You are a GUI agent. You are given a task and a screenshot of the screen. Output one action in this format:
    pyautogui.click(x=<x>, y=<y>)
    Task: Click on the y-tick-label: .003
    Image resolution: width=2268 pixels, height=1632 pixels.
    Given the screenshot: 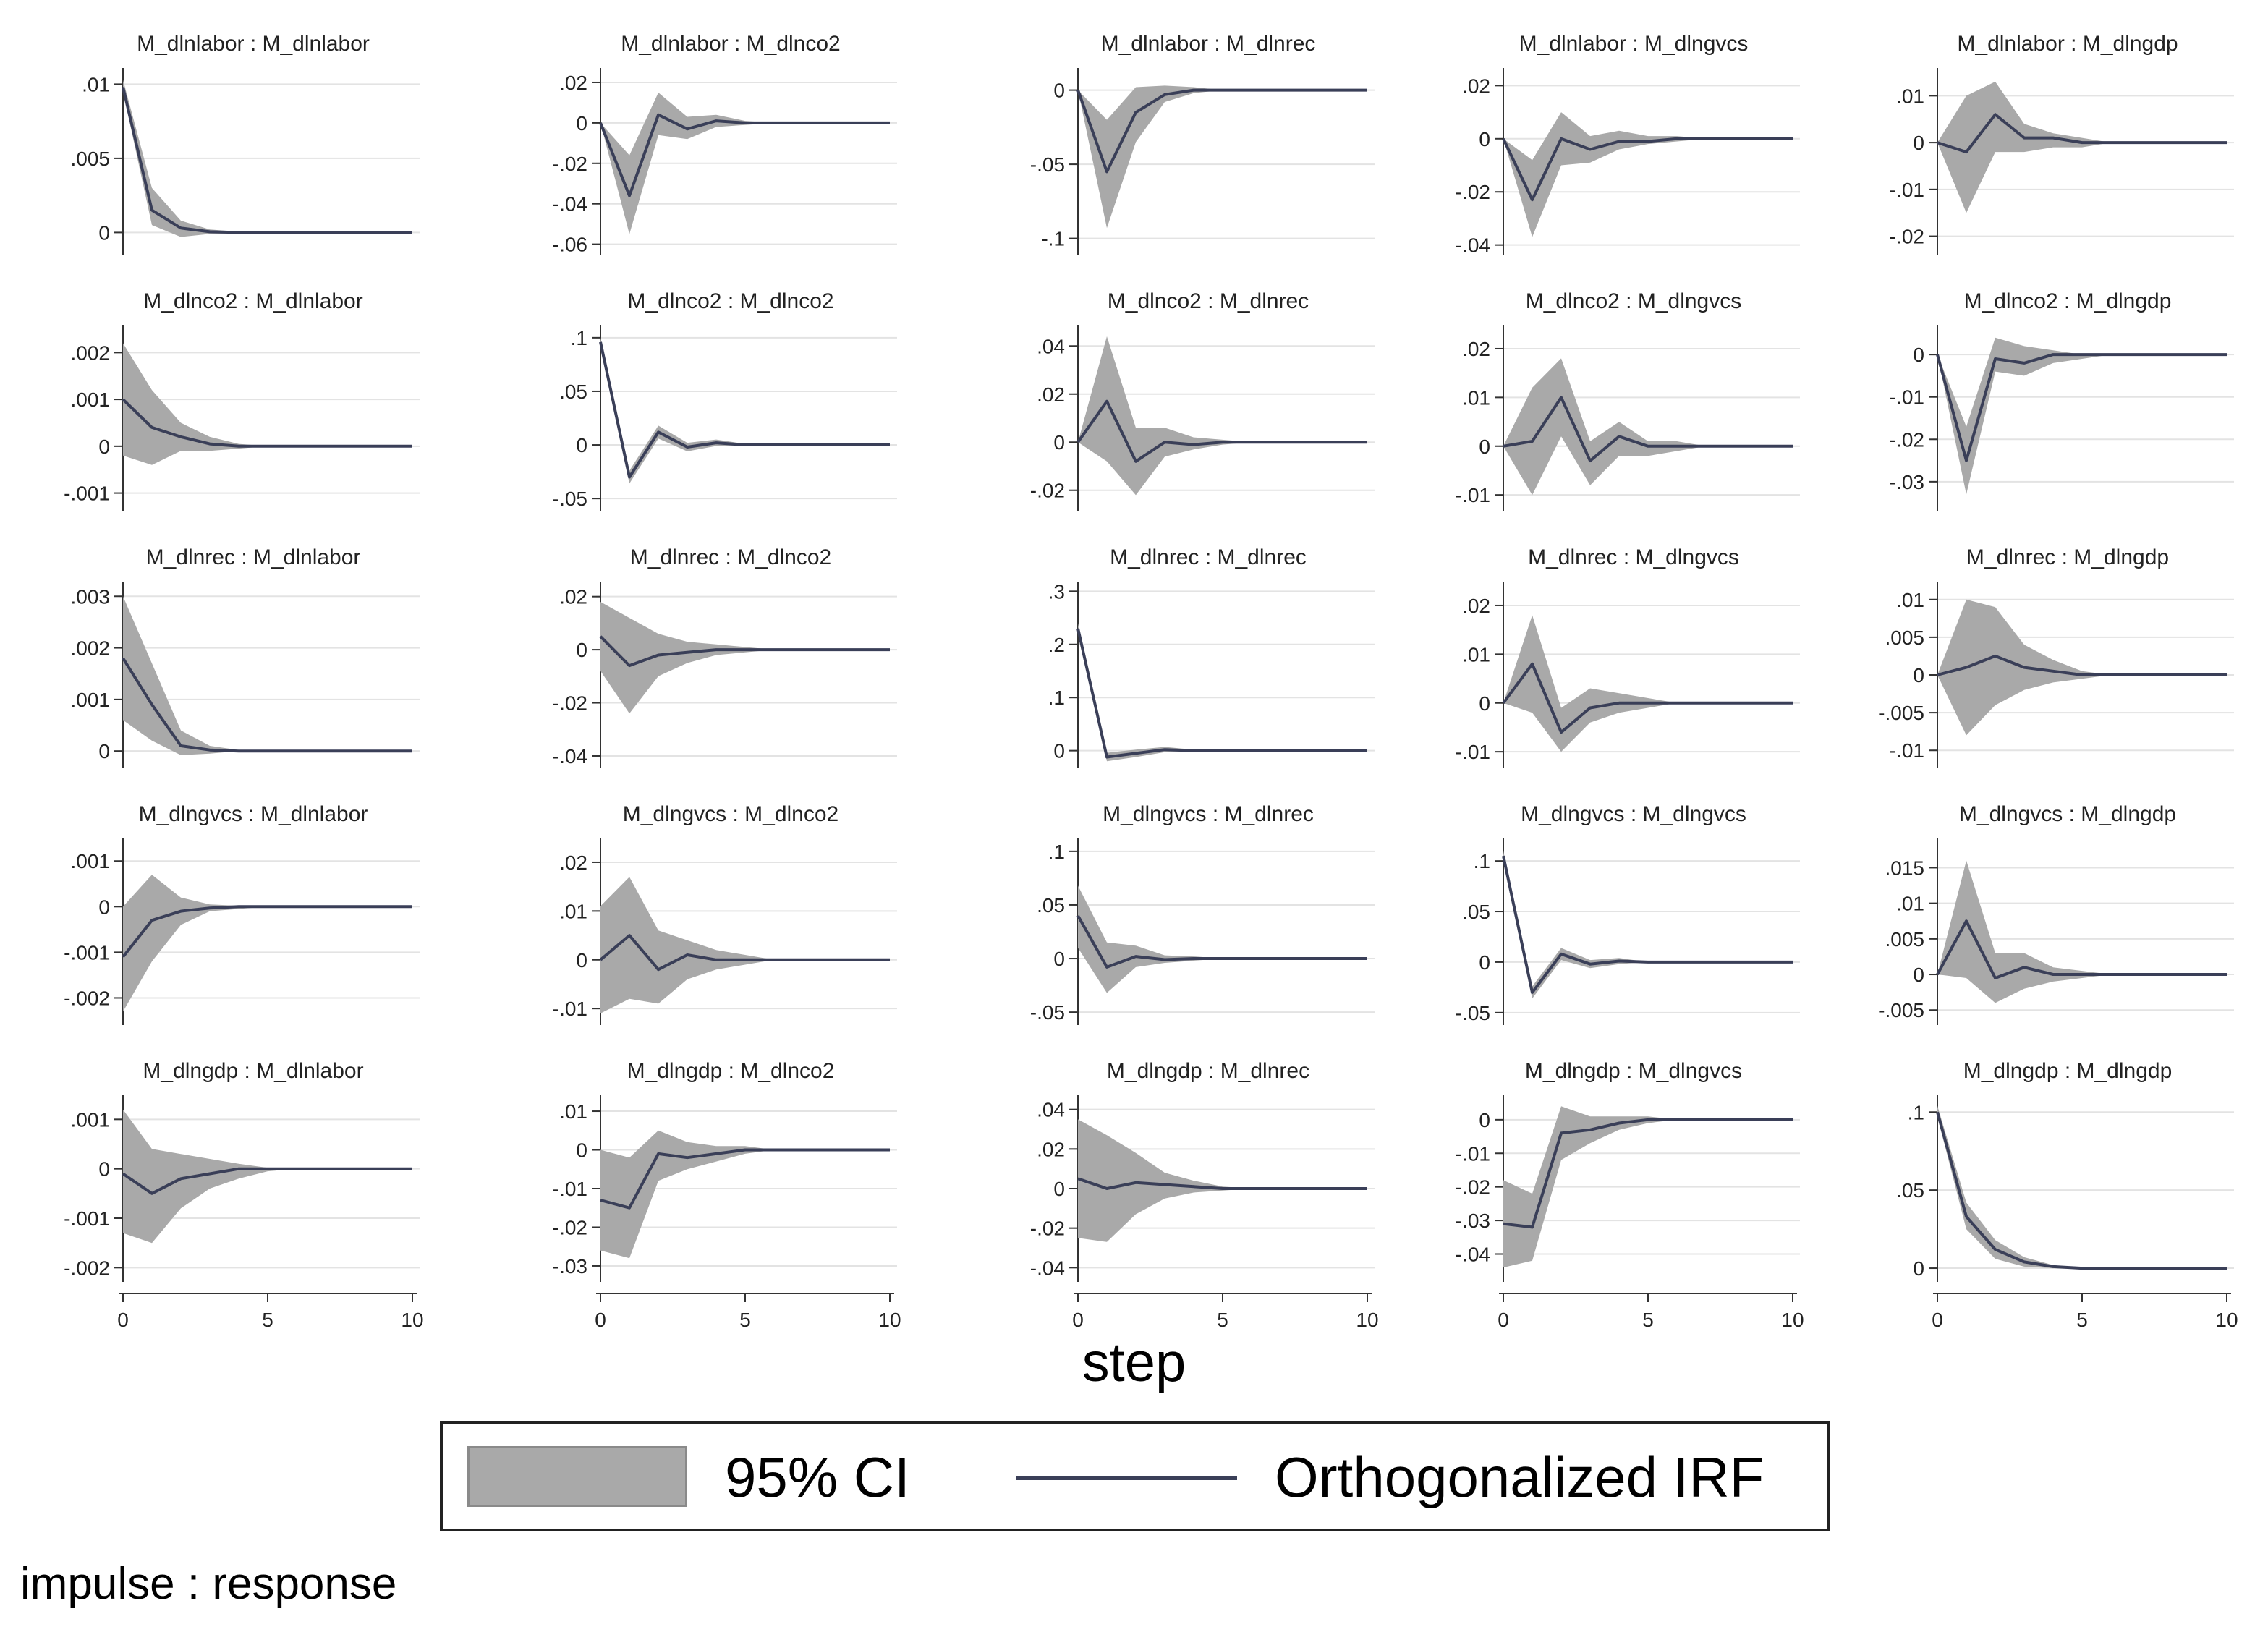 What is the action you would take?
    pyautogui.click(x=91, y=596)
    